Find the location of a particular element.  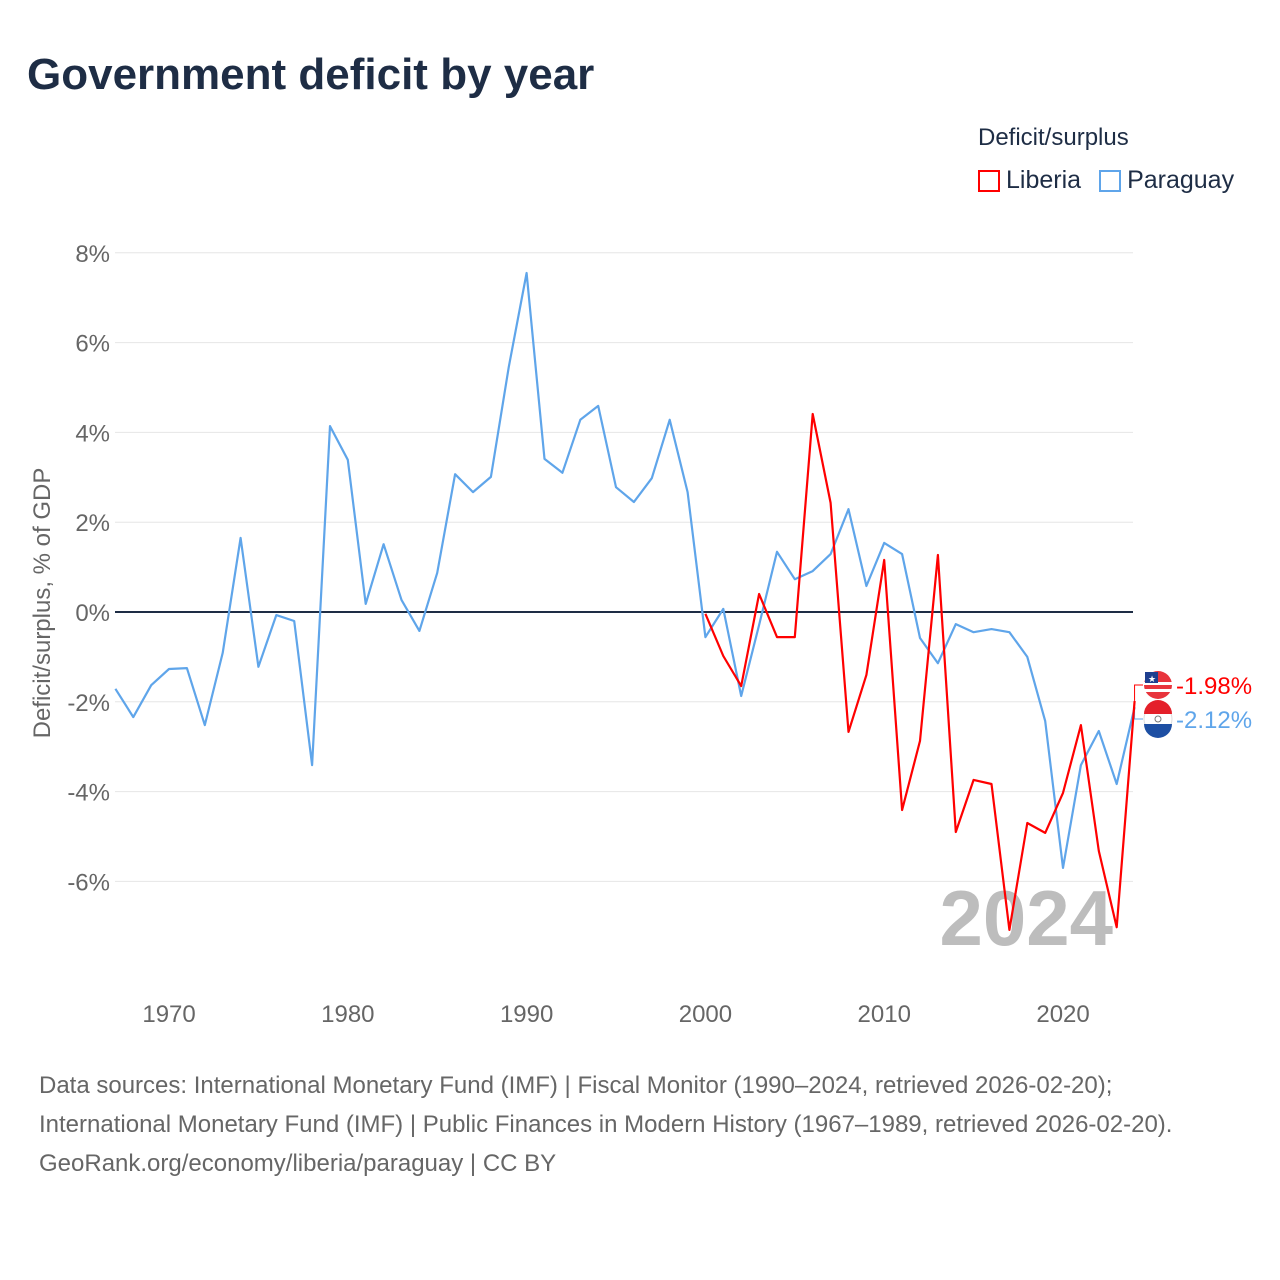

legend: Liberia Paraguay is located at coordinates (1106, 180).